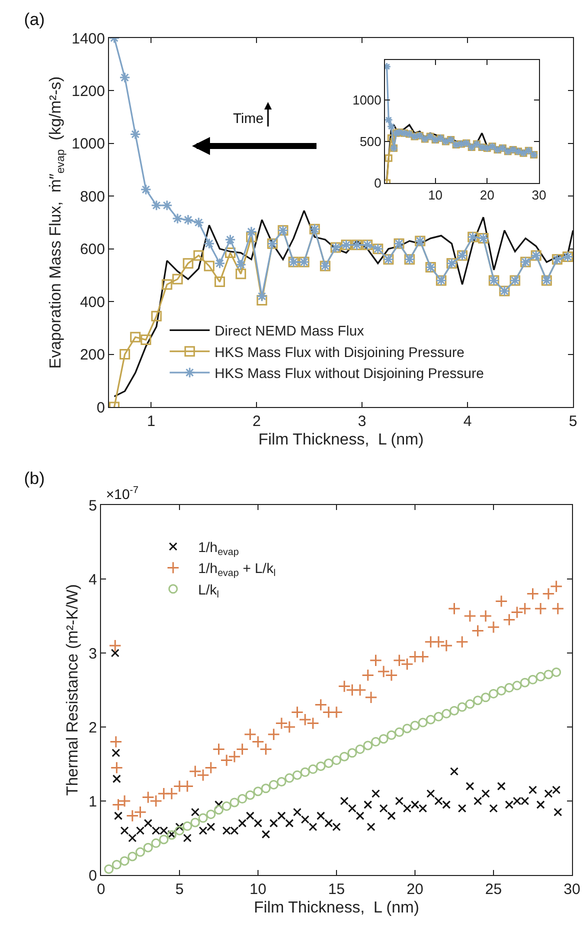  Describe the element at coordinates (349, 373) in the screenshot. I see `legend-label: HKS Mass Flux without Disjoining Pressure` at that location.